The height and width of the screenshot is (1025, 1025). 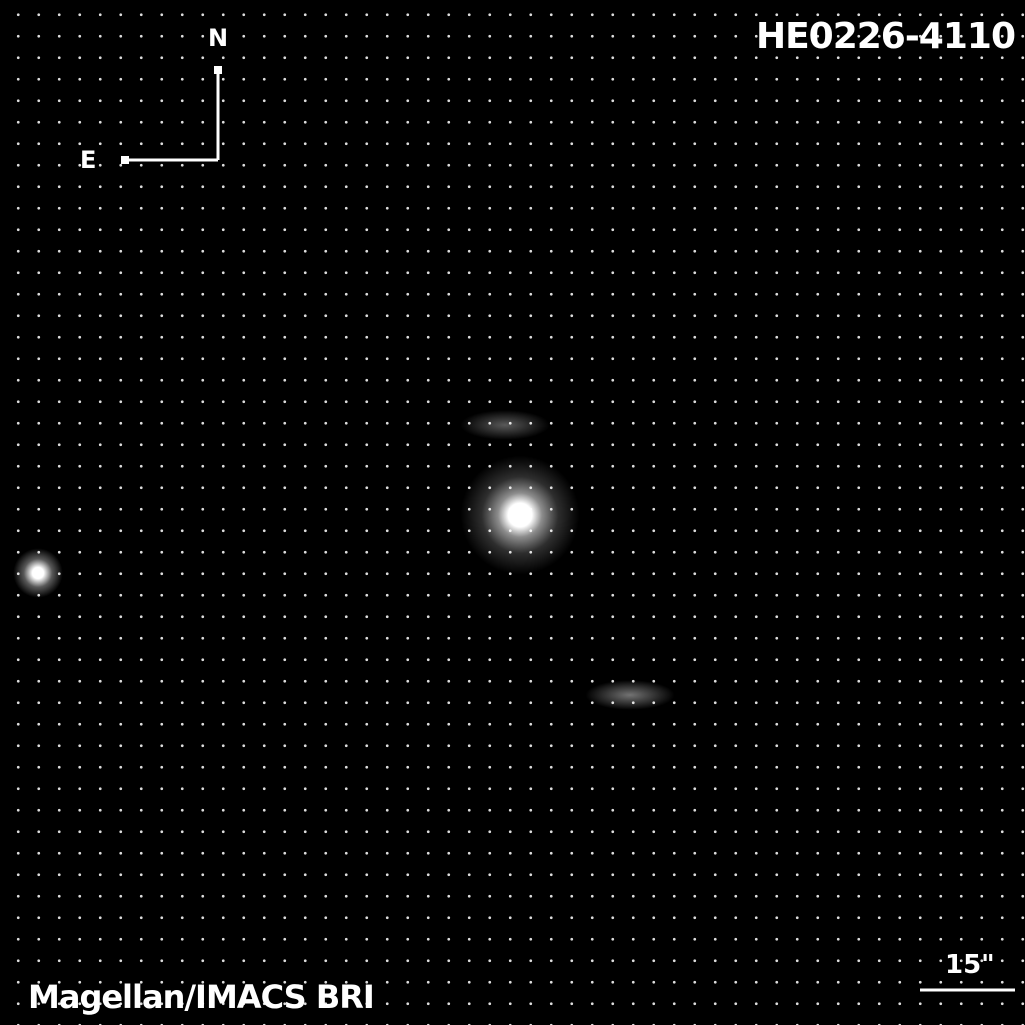 What do you see at coordinates (218, 38) in the screenshot?
I see `compass-north-label: N` at bounding box center [218, 38].